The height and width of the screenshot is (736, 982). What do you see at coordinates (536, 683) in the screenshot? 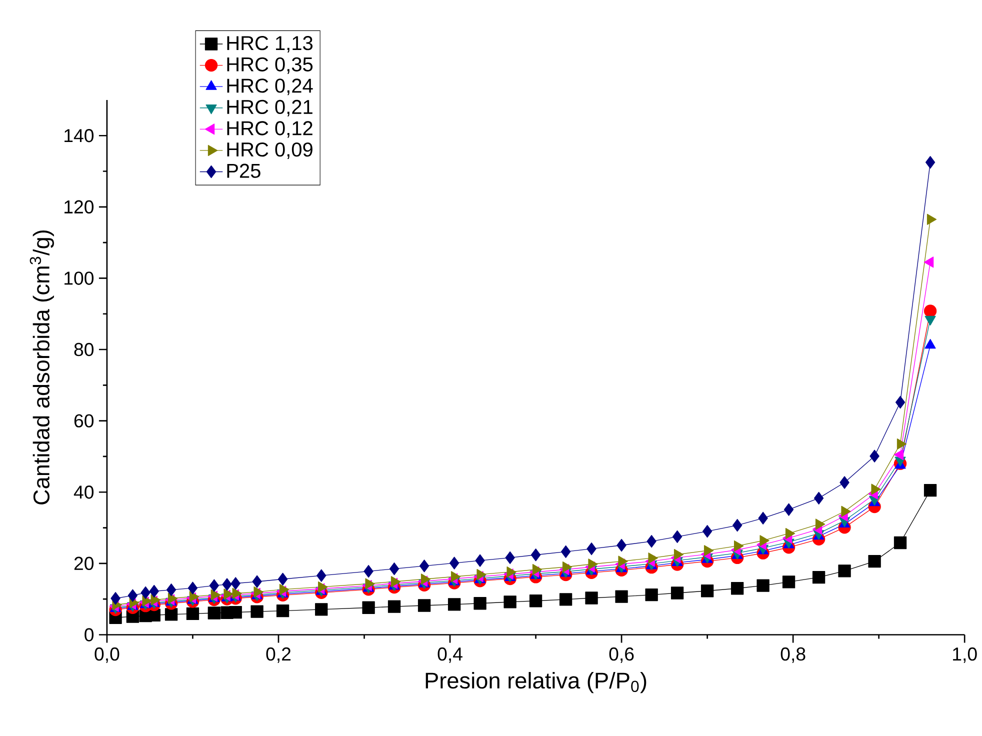
I see `x-axis-title: Presion relativa (P/P$_{0}$)` at bounding box center [536, 683].